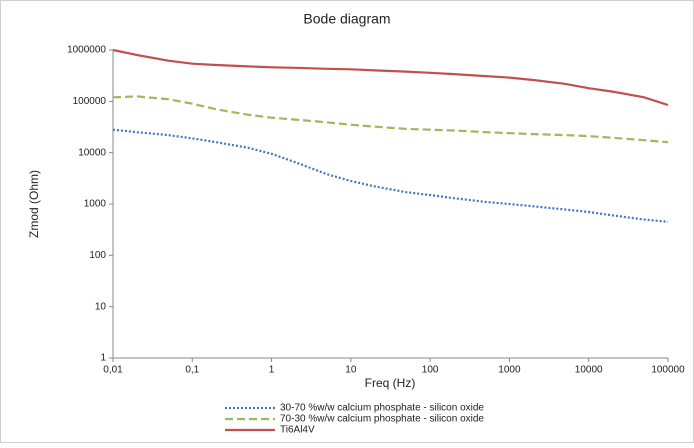 The height and width of the screenshot is (448, 694). I want to click on chart-title: Bode diagram, so click(346, 19).